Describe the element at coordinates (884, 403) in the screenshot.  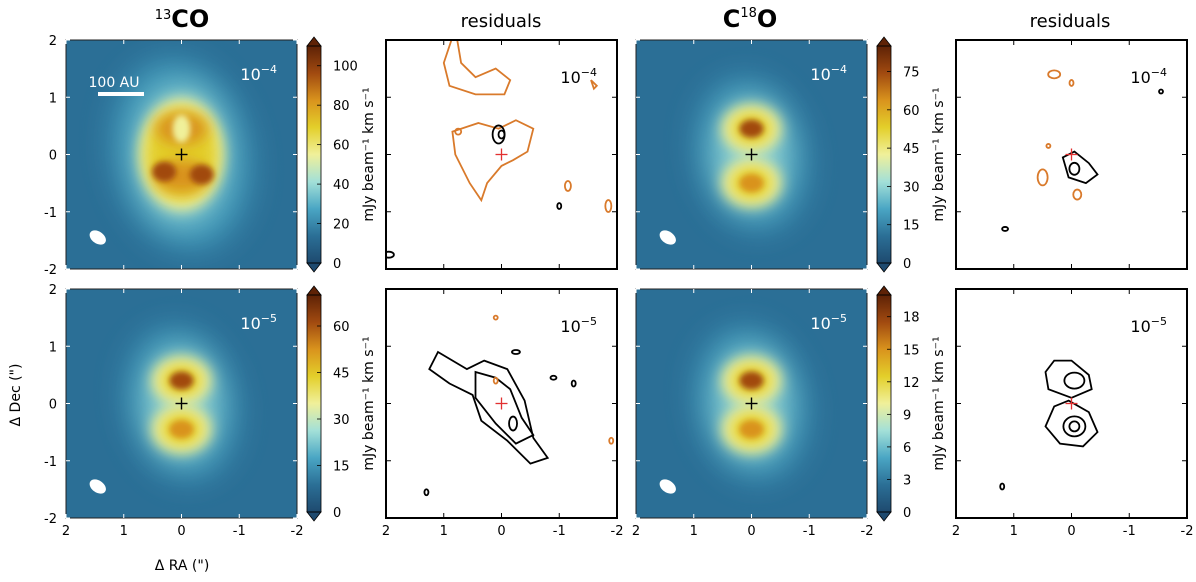
I see `colorbar-c18o-row1-frame` at that location.